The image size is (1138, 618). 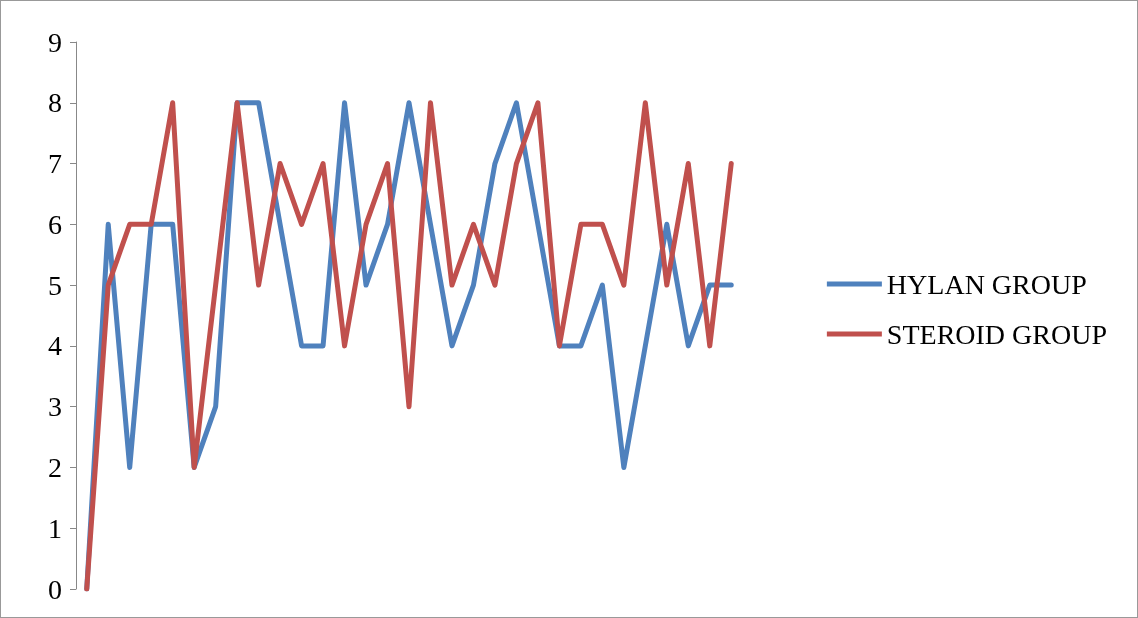 What do you see at coordinates (55, 467) in the screenshot?
I see `y-tick-label: 2` at bounding box center [55, 467].